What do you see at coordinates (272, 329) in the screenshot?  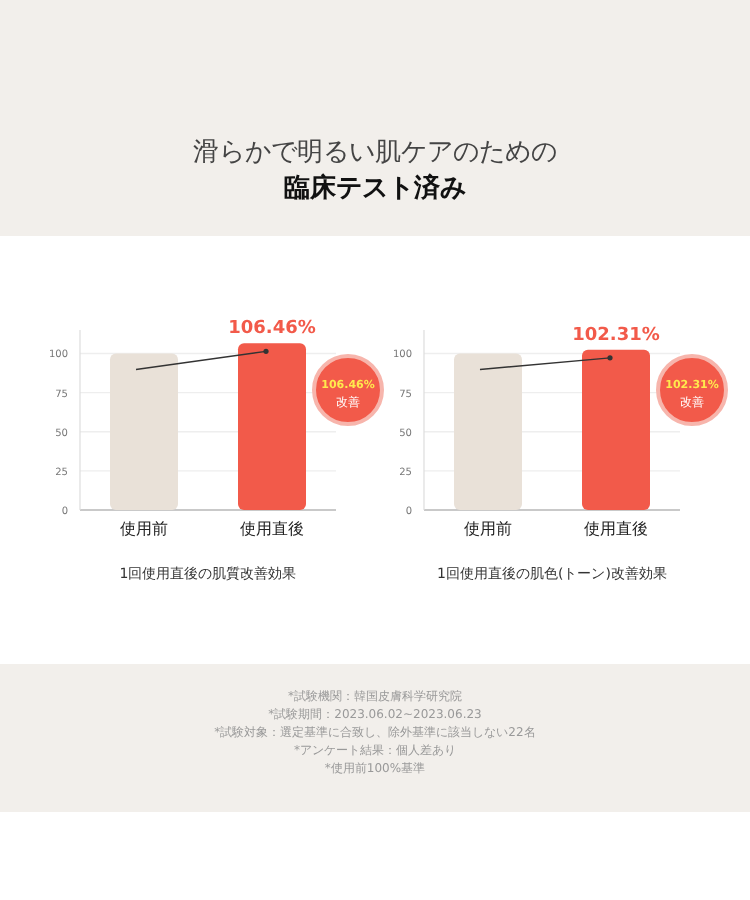 I see `data-label: 106.46%` at bounding box center [272, 329].